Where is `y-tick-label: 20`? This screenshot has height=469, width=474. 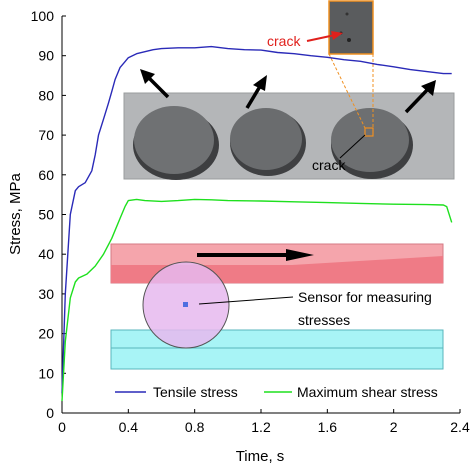 y-tick-label: 20 is located at coordinates (46, 334).